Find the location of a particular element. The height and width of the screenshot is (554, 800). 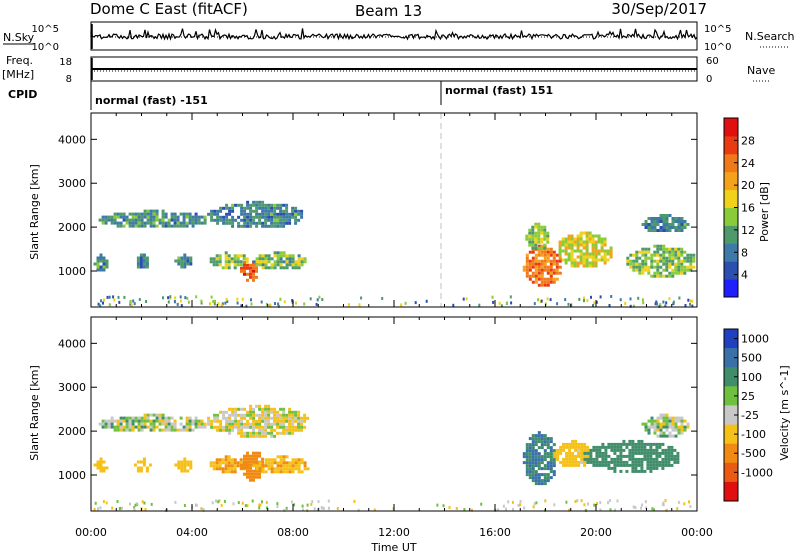

colorbar-segment is located at coordinates (731, 453).